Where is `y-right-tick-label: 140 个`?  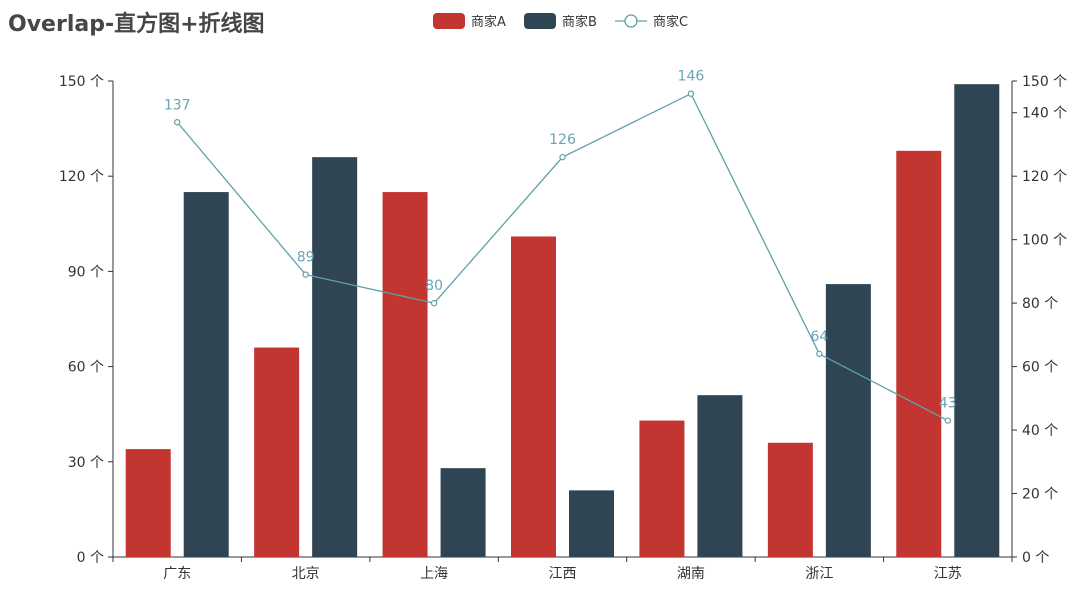 y-right-tick-label: 140 个 is located at coordinates (1044, 114).